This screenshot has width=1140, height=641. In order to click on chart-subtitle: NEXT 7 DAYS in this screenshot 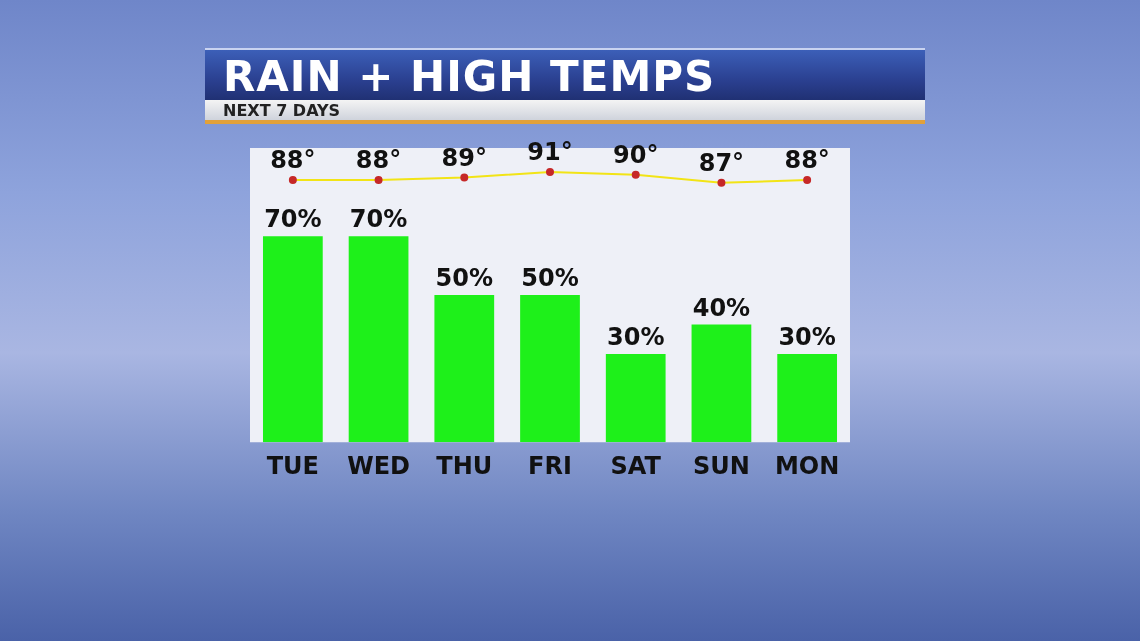, I will do `click(282, 110)`.